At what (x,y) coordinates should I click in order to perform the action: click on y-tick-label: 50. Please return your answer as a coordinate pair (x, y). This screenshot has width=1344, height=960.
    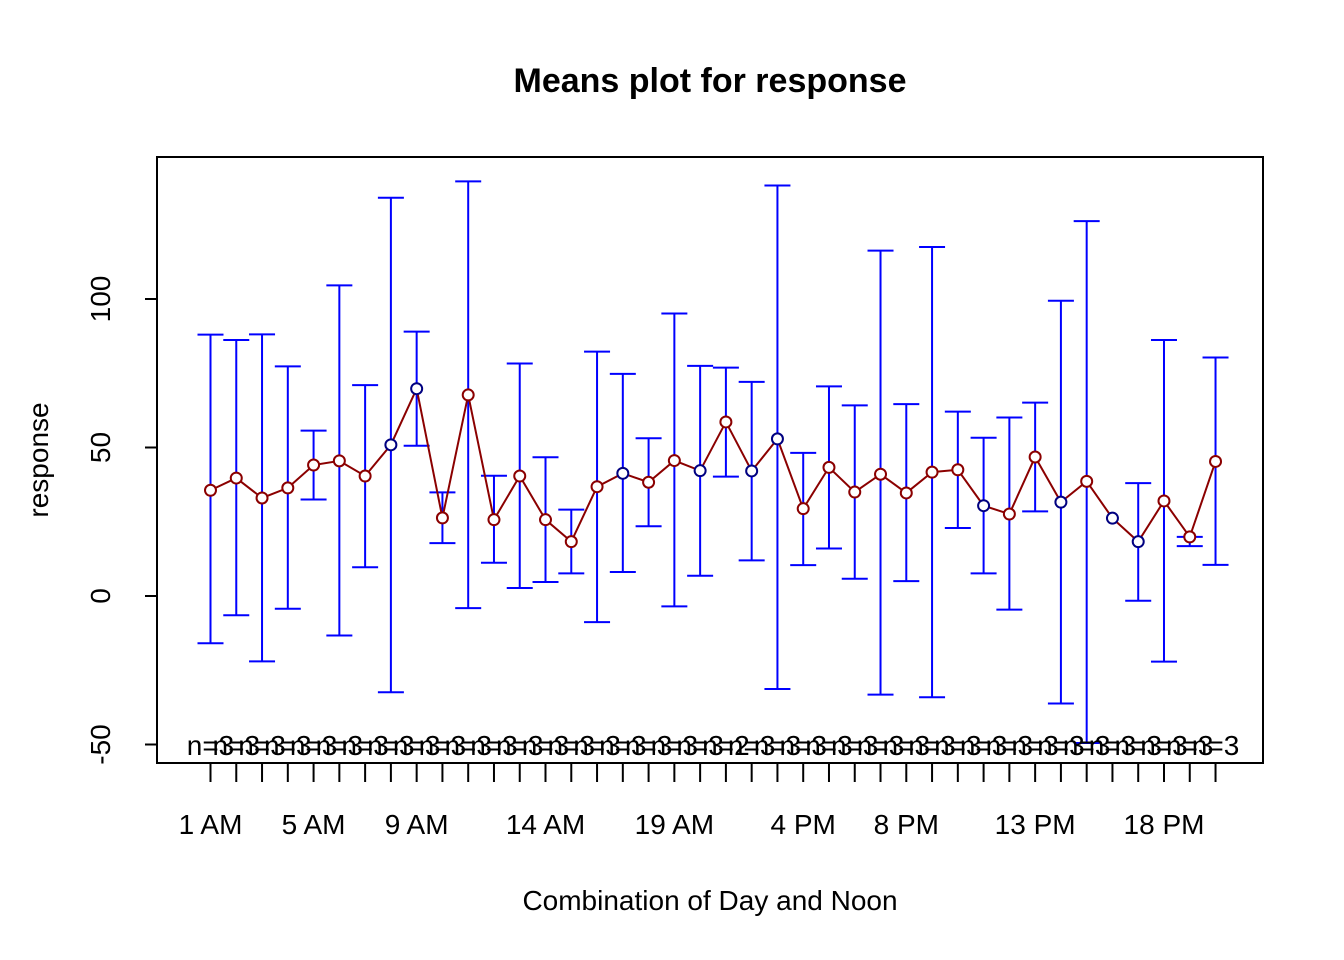
    Looking at the image, I should click on (100, 447).